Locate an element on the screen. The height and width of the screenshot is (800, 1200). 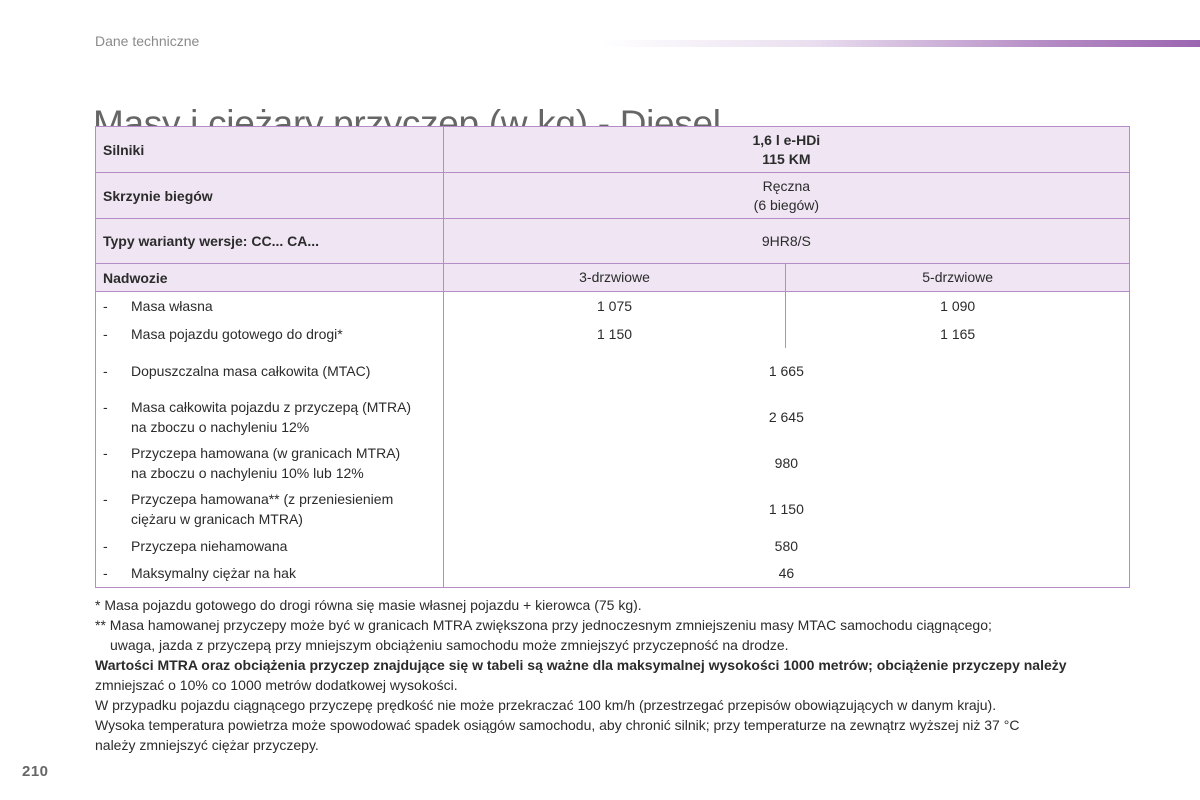
value-3door: 1 075 is located at coordinates (615, 305).